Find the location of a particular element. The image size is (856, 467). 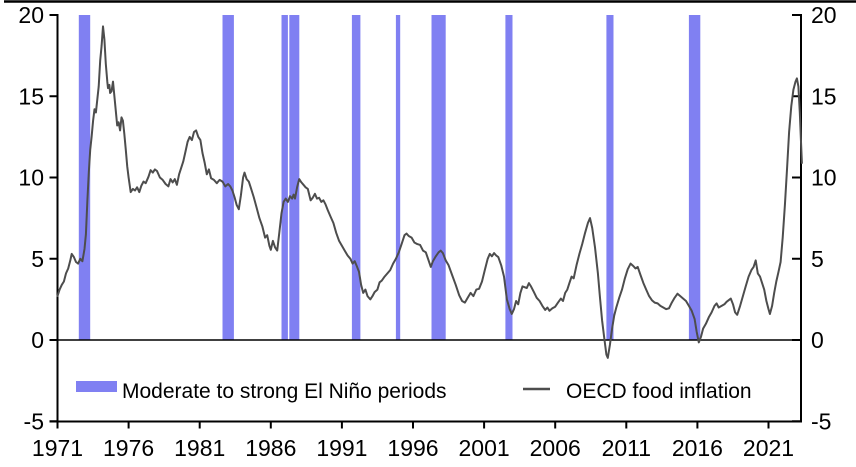

y-tick-label-right: 15 is located at coordinates (824, 96).